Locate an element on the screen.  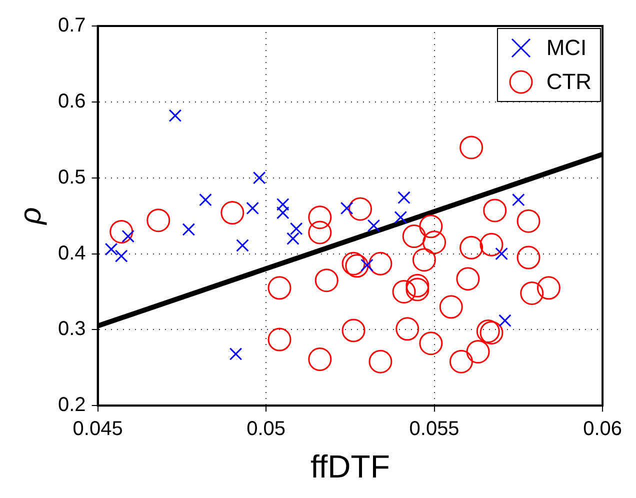
y-tick-label: 0.4 is located at coordinates (72, 253).